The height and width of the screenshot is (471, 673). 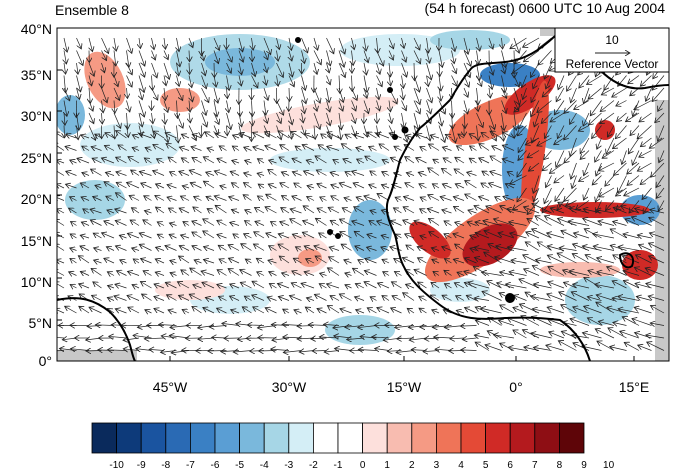 What do you see at coordinates (36, 75) in the screenshot?
I see `lat-tick-35n: 35°N` at bounding box center [36, 75].